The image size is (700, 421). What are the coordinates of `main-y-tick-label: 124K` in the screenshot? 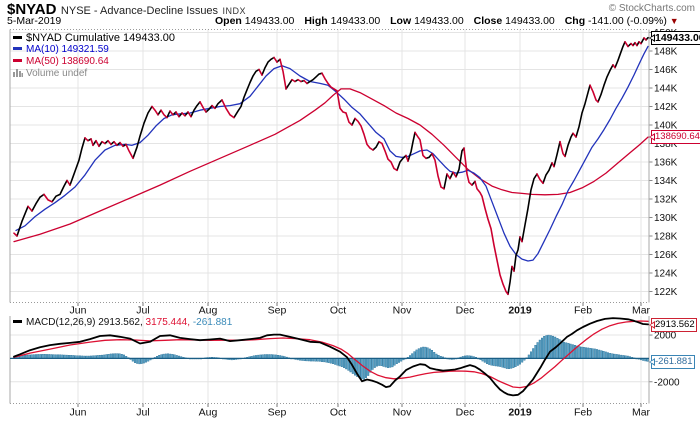 It's located at (666, 274).